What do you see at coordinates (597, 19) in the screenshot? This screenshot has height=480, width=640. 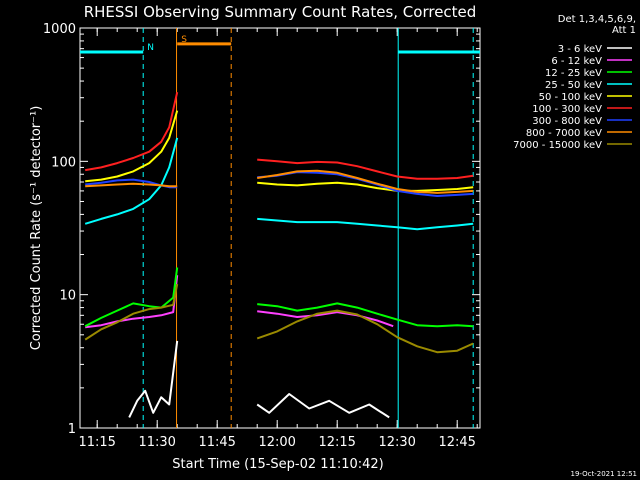 I see `legend-header: Det 1,3,4,5,6,9,` at bounding box center [597, 19].